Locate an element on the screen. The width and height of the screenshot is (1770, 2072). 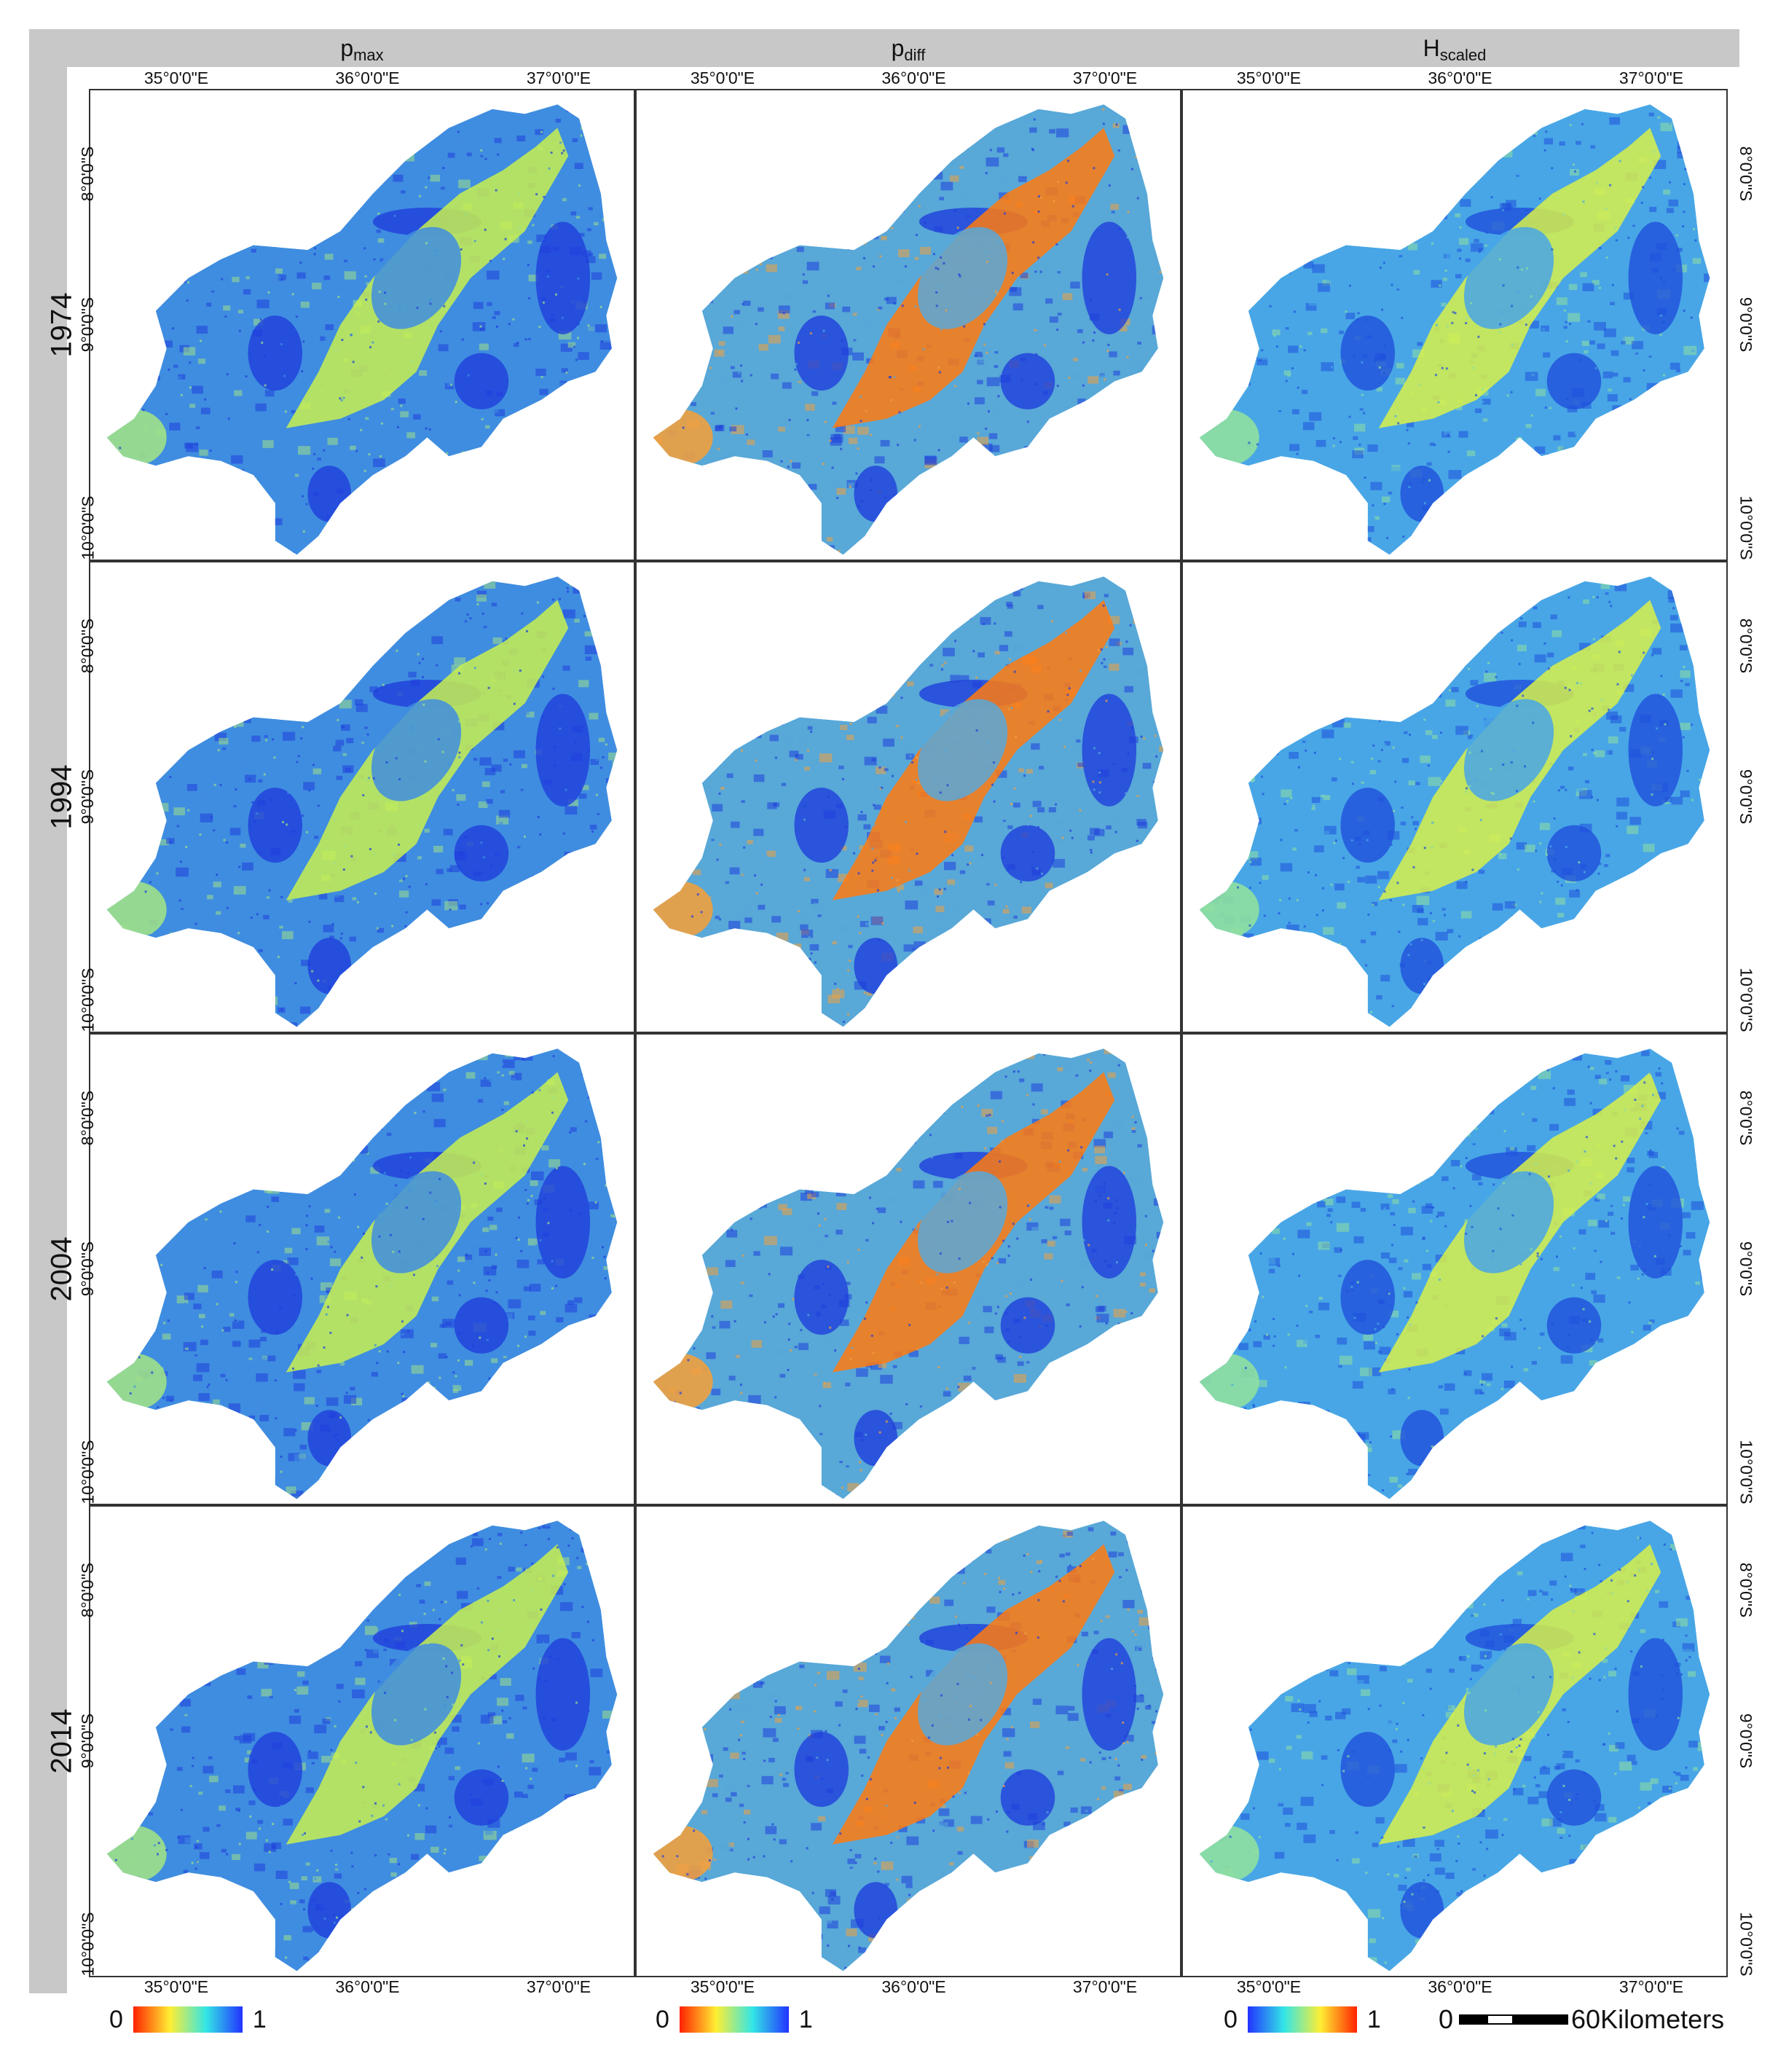
map-panel-pdiff-2014 is located at coordinates (908, 1741).